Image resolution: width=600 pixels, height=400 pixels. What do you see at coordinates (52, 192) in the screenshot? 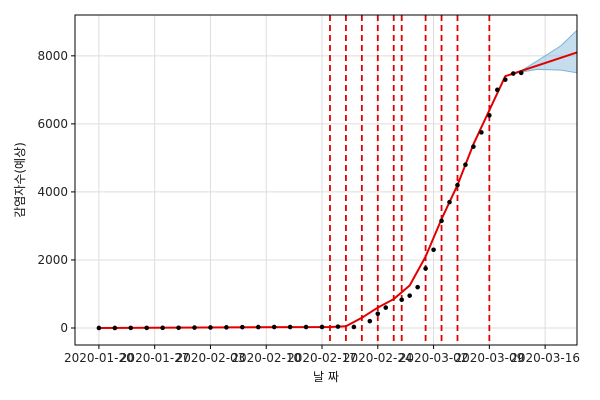
I see `y-tick-label: 4000` at bounding box center [52, 192].